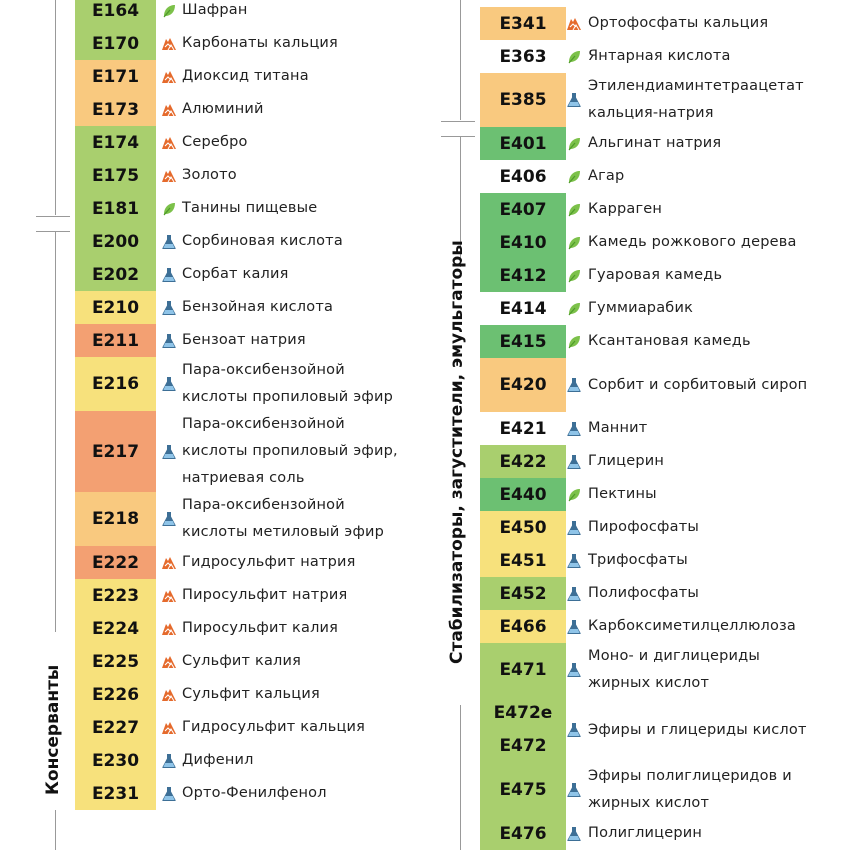 This screenshot has width=850, height=850. Describe the element at coordinates (523, 242) in the screenshot. I see `code-label: E410` at that location.